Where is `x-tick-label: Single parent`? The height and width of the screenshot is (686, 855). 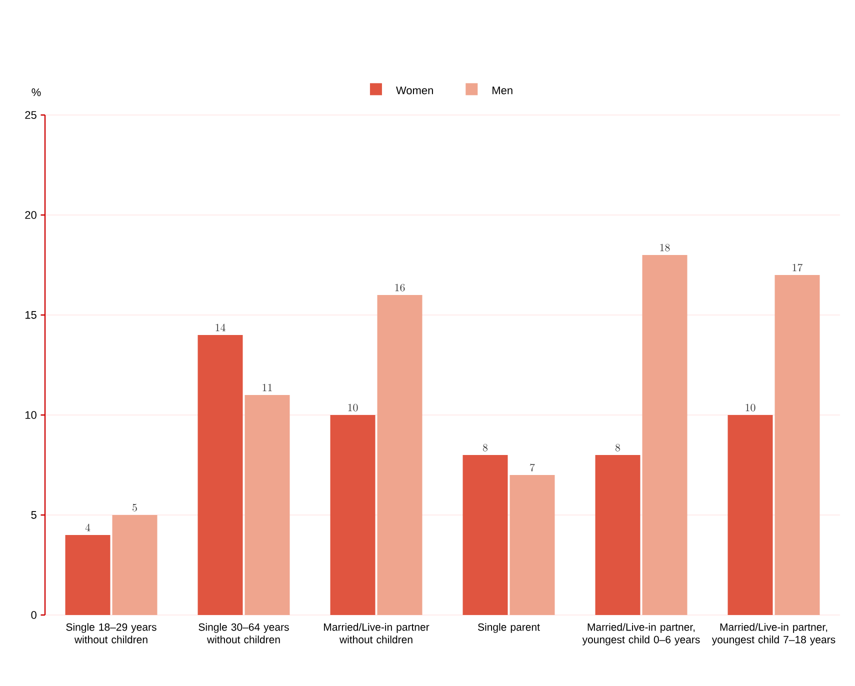
x-tick-label: Single parent is located at coordinates (509, 628).